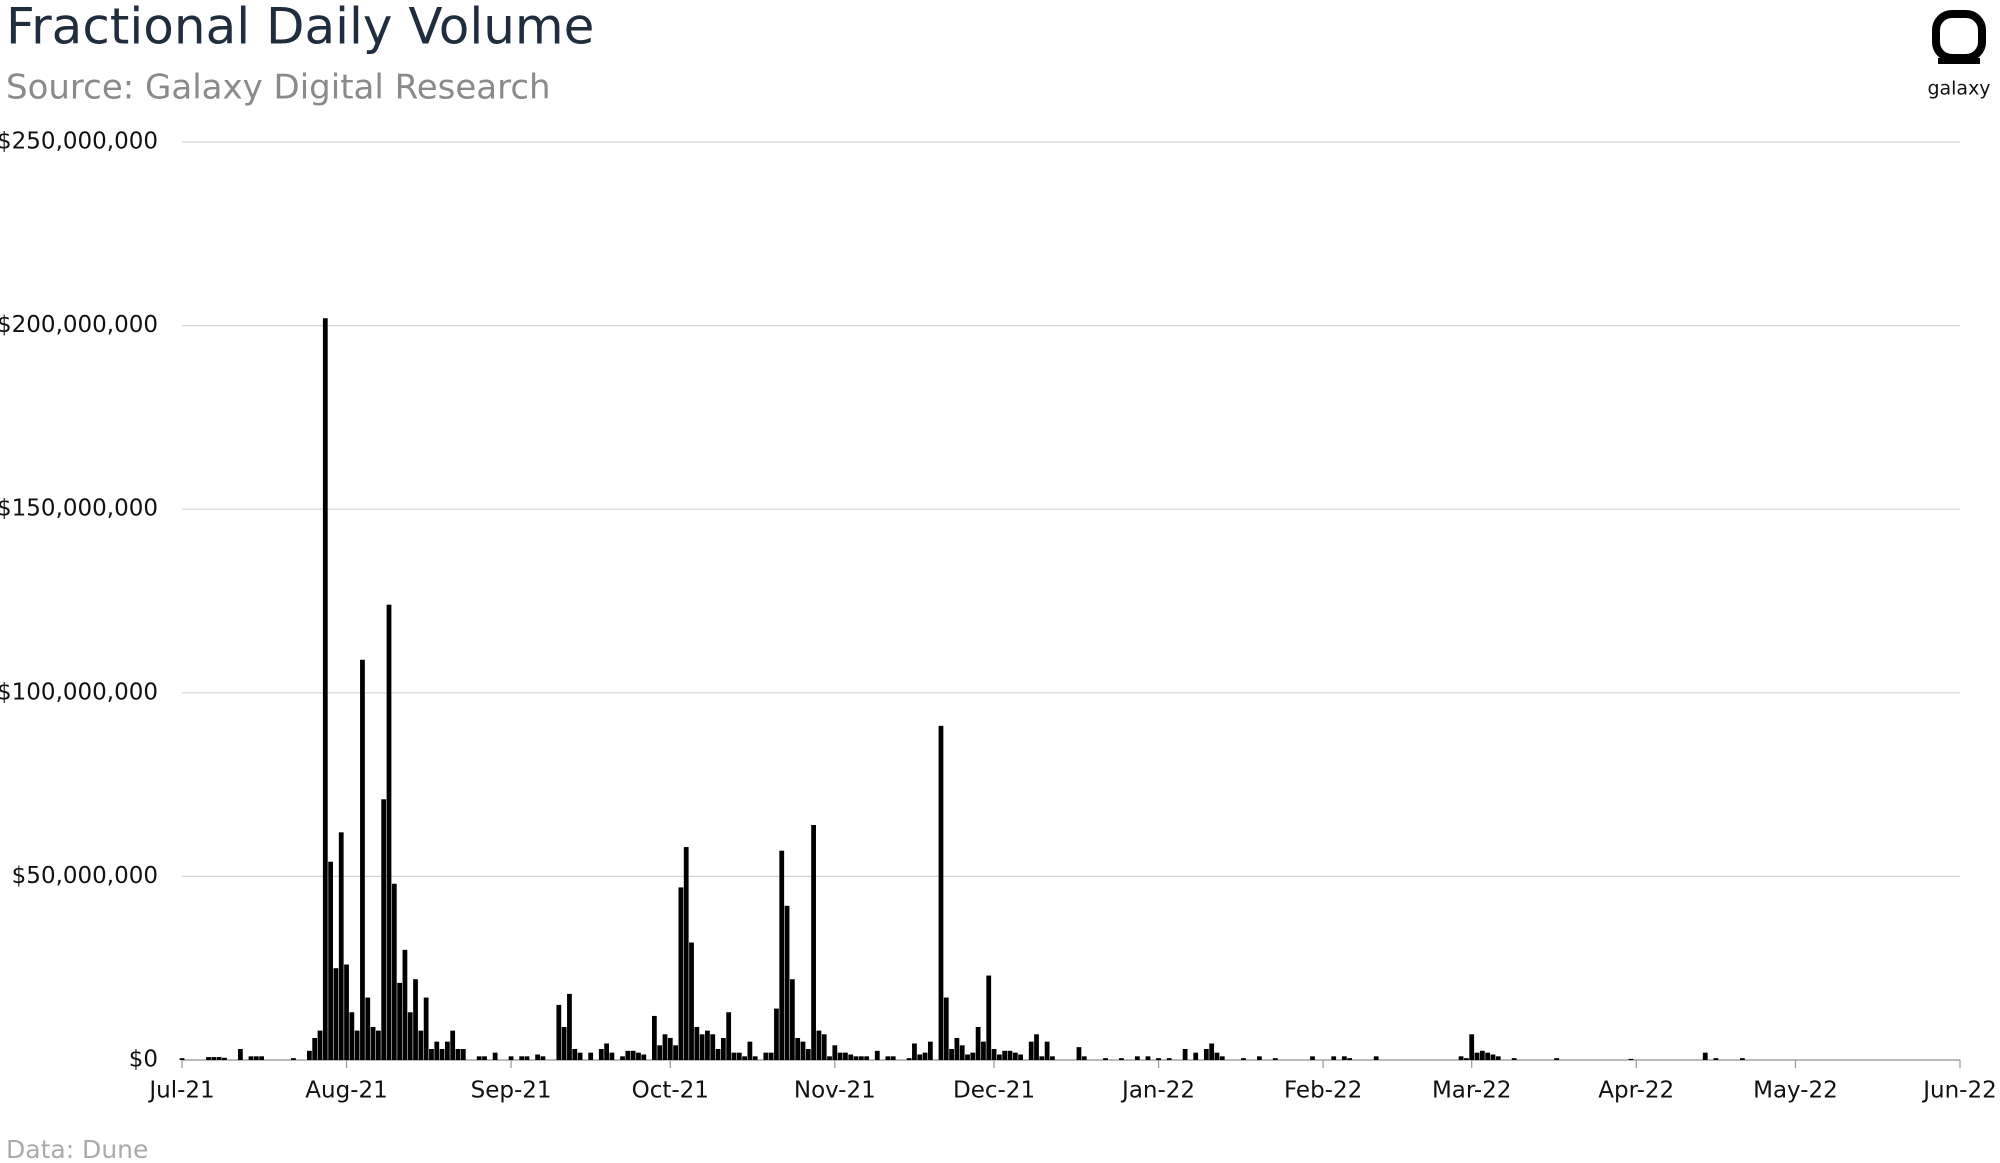 This screenshot has width=2000, height=1163. What do you see at coordinates (85, 876) in the screenshot?
I see `y-tick-label: $50,000,000` at bounding box center [85, 876].